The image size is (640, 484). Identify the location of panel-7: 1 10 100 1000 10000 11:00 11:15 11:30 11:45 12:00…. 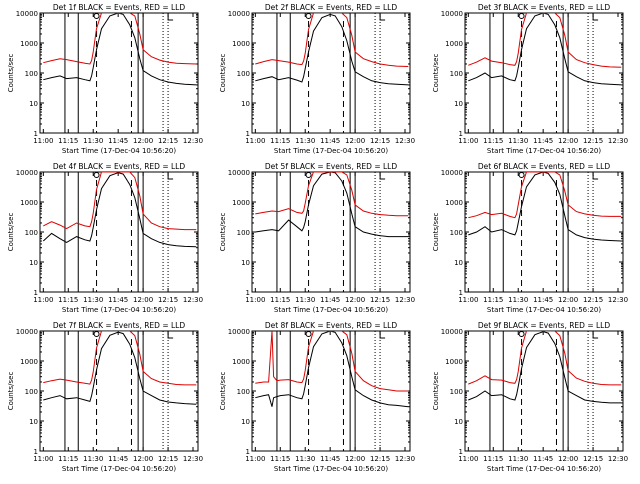
(105, 397).